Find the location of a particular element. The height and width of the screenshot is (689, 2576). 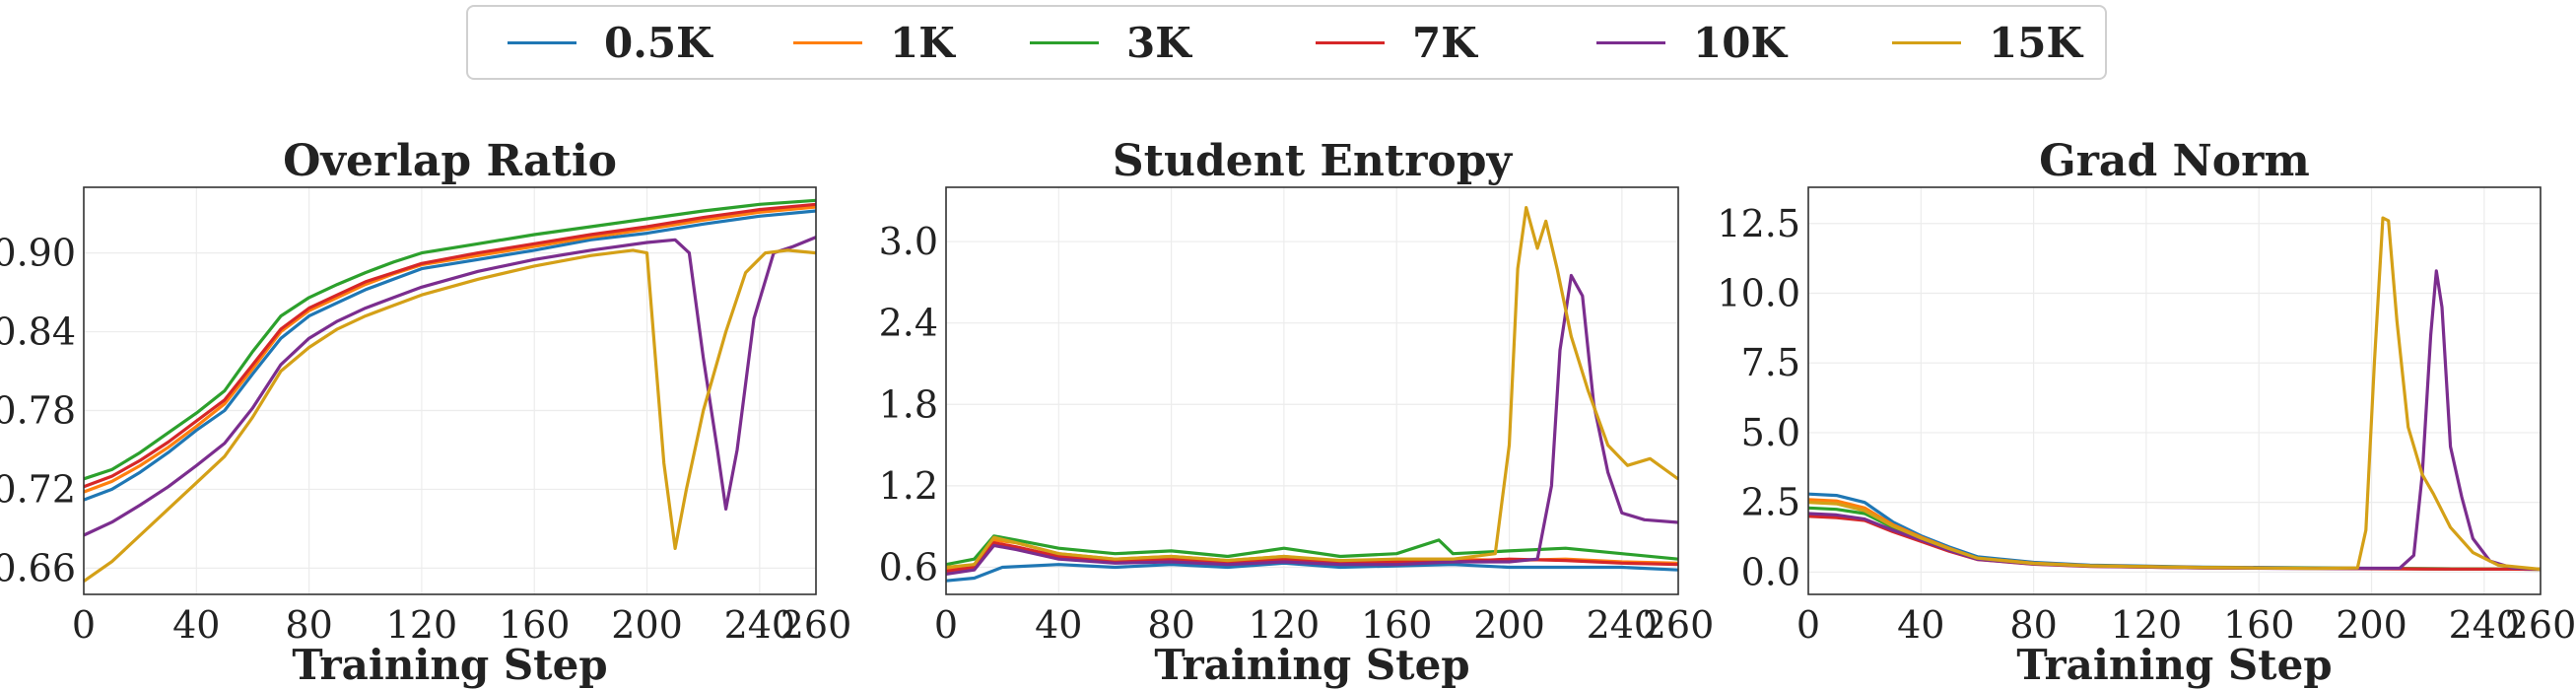

y-tick-label: 0.6 is located at coordinates (908, 567).